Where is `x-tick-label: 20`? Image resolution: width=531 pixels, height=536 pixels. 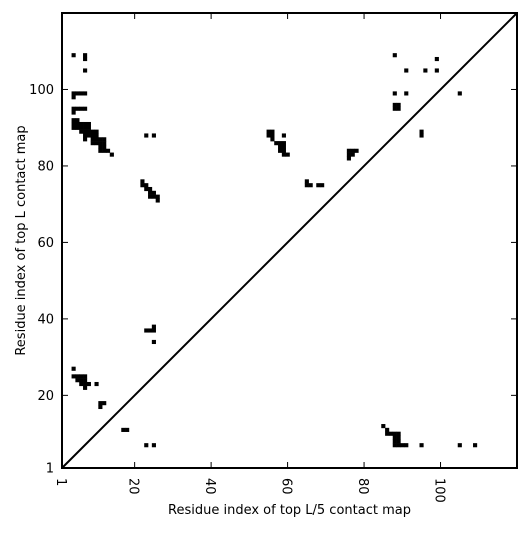
x-tick-label: 20 is located at coordinates (133, 486).